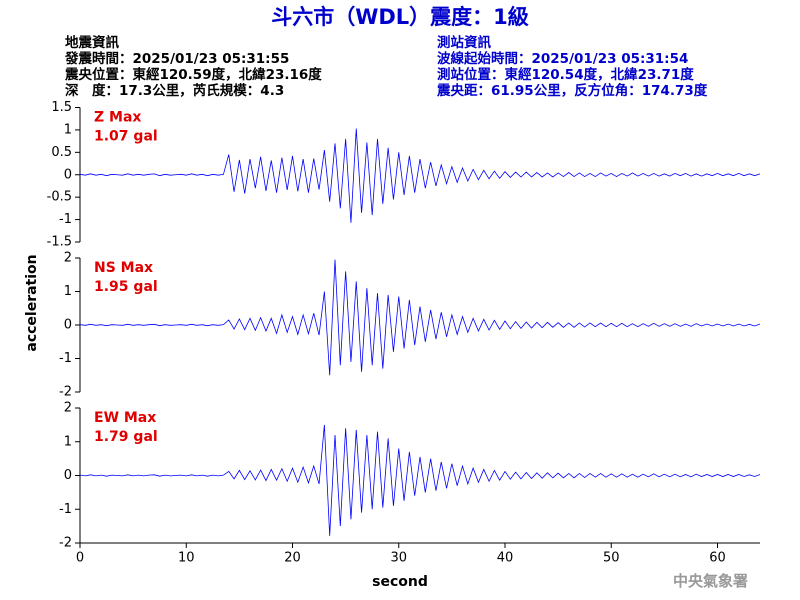 This screenshot has height=600, width=800. Describe the element at coordinates (464, 42) in the screenshot. I see `info-right: 測站資訊` at that location.